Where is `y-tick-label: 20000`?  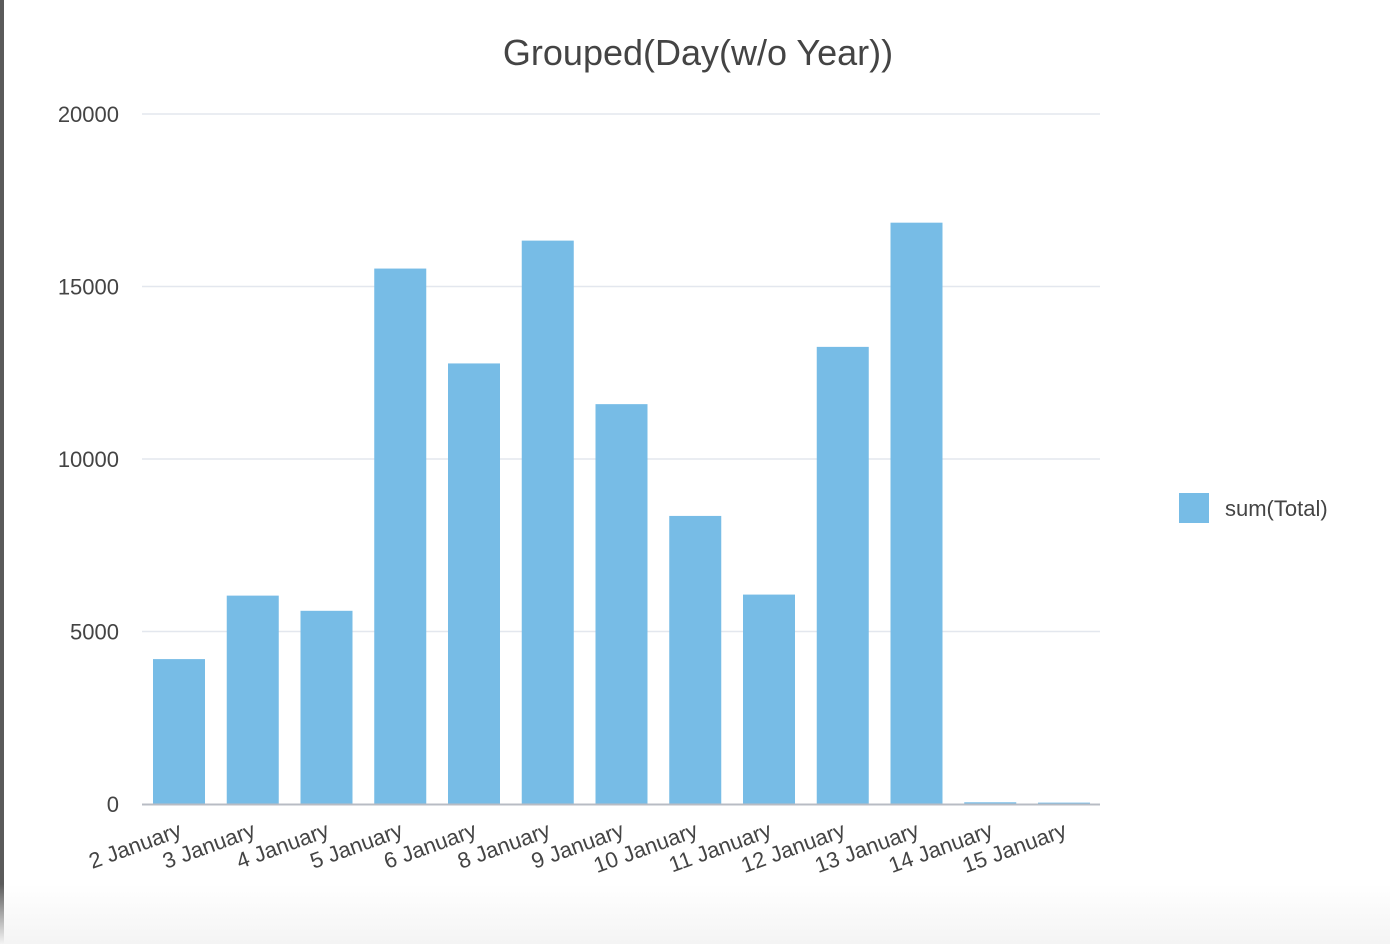
y-tick-label: 20000 is located at coordinates (88, 114).